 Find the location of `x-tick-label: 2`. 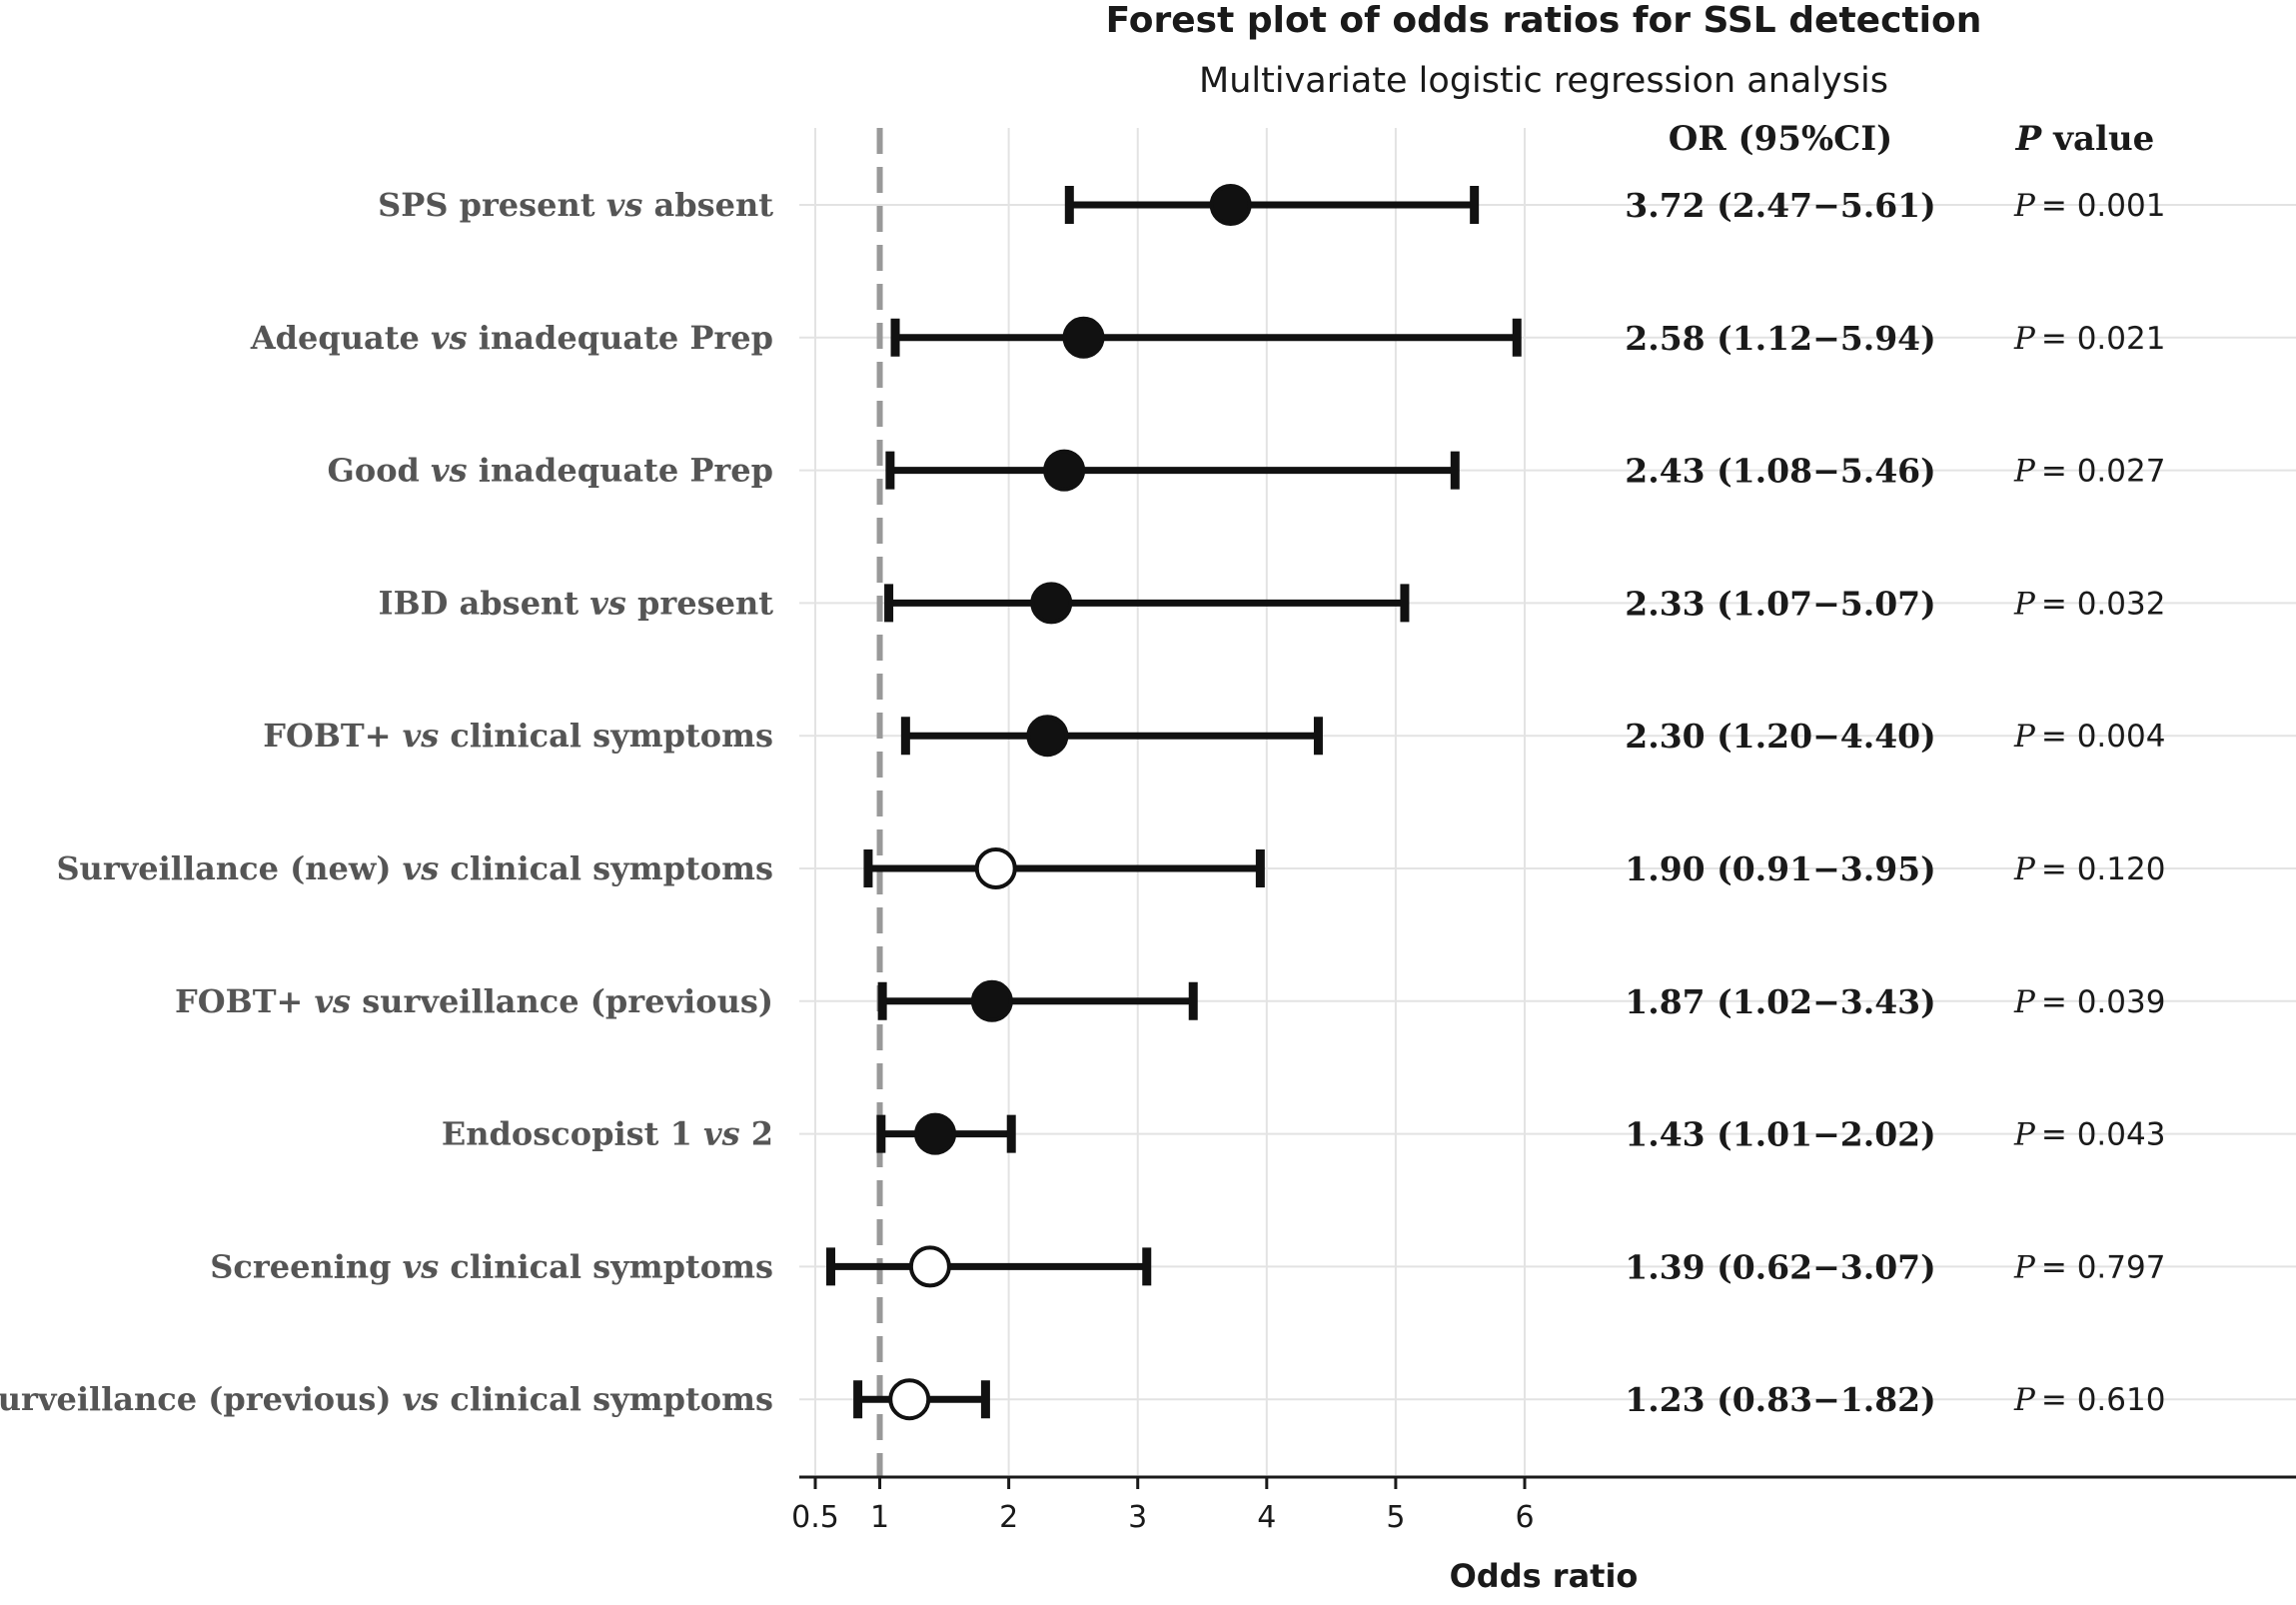

x-tick-label: 2 is located at coordinates (1008, 1517).